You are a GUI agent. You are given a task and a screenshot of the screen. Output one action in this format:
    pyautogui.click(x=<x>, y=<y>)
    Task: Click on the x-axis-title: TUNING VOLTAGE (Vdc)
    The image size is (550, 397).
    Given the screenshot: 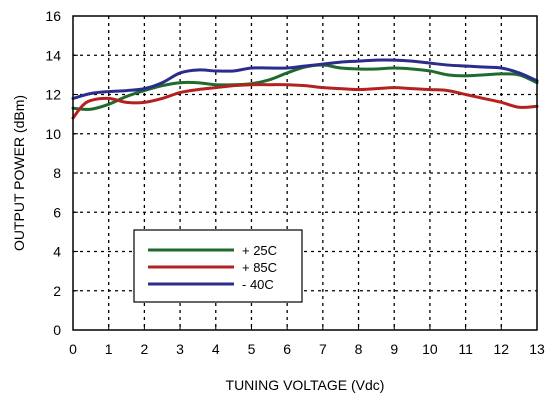 What is the action you would take?
    pyautogui.click(x=305, y=385)
    